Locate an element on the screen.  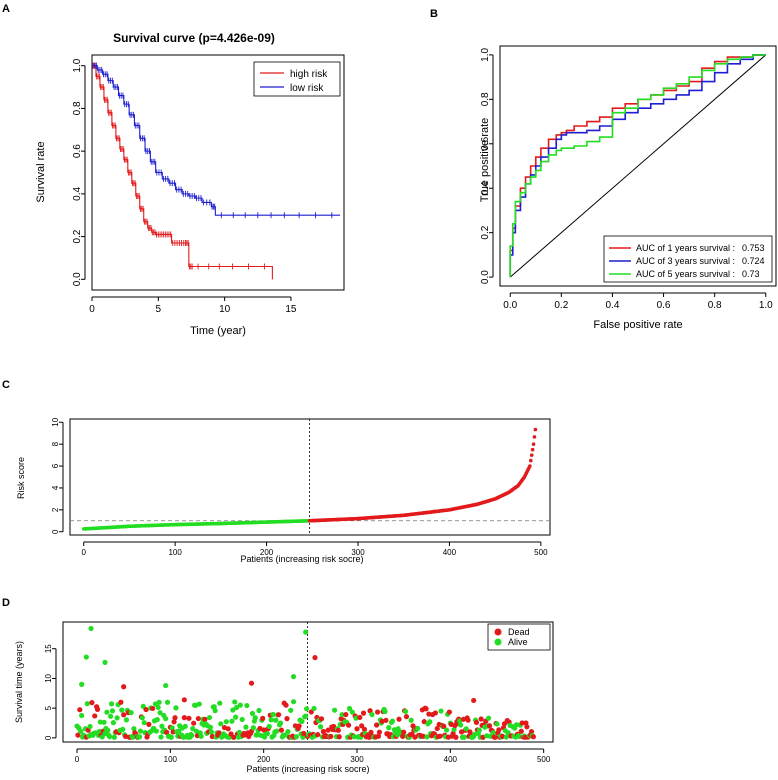
panel-b-y-tick-label: 0.0 is located at coordinates (485, 277).